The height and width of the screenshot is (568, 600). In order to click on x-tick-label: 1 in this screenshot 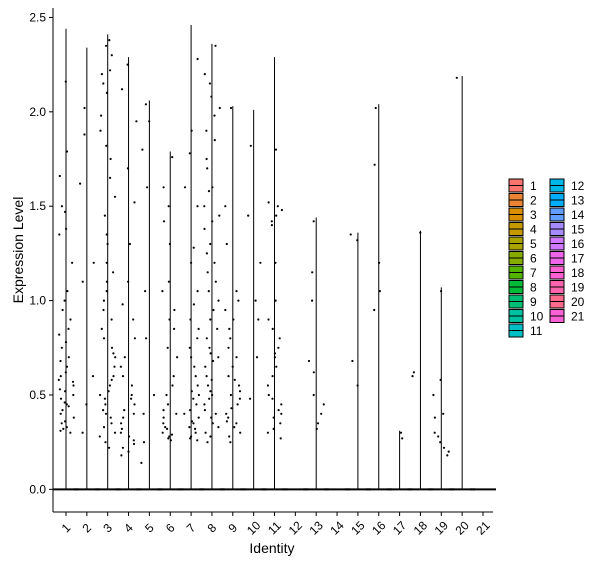, I will do `click(66, 527)`.